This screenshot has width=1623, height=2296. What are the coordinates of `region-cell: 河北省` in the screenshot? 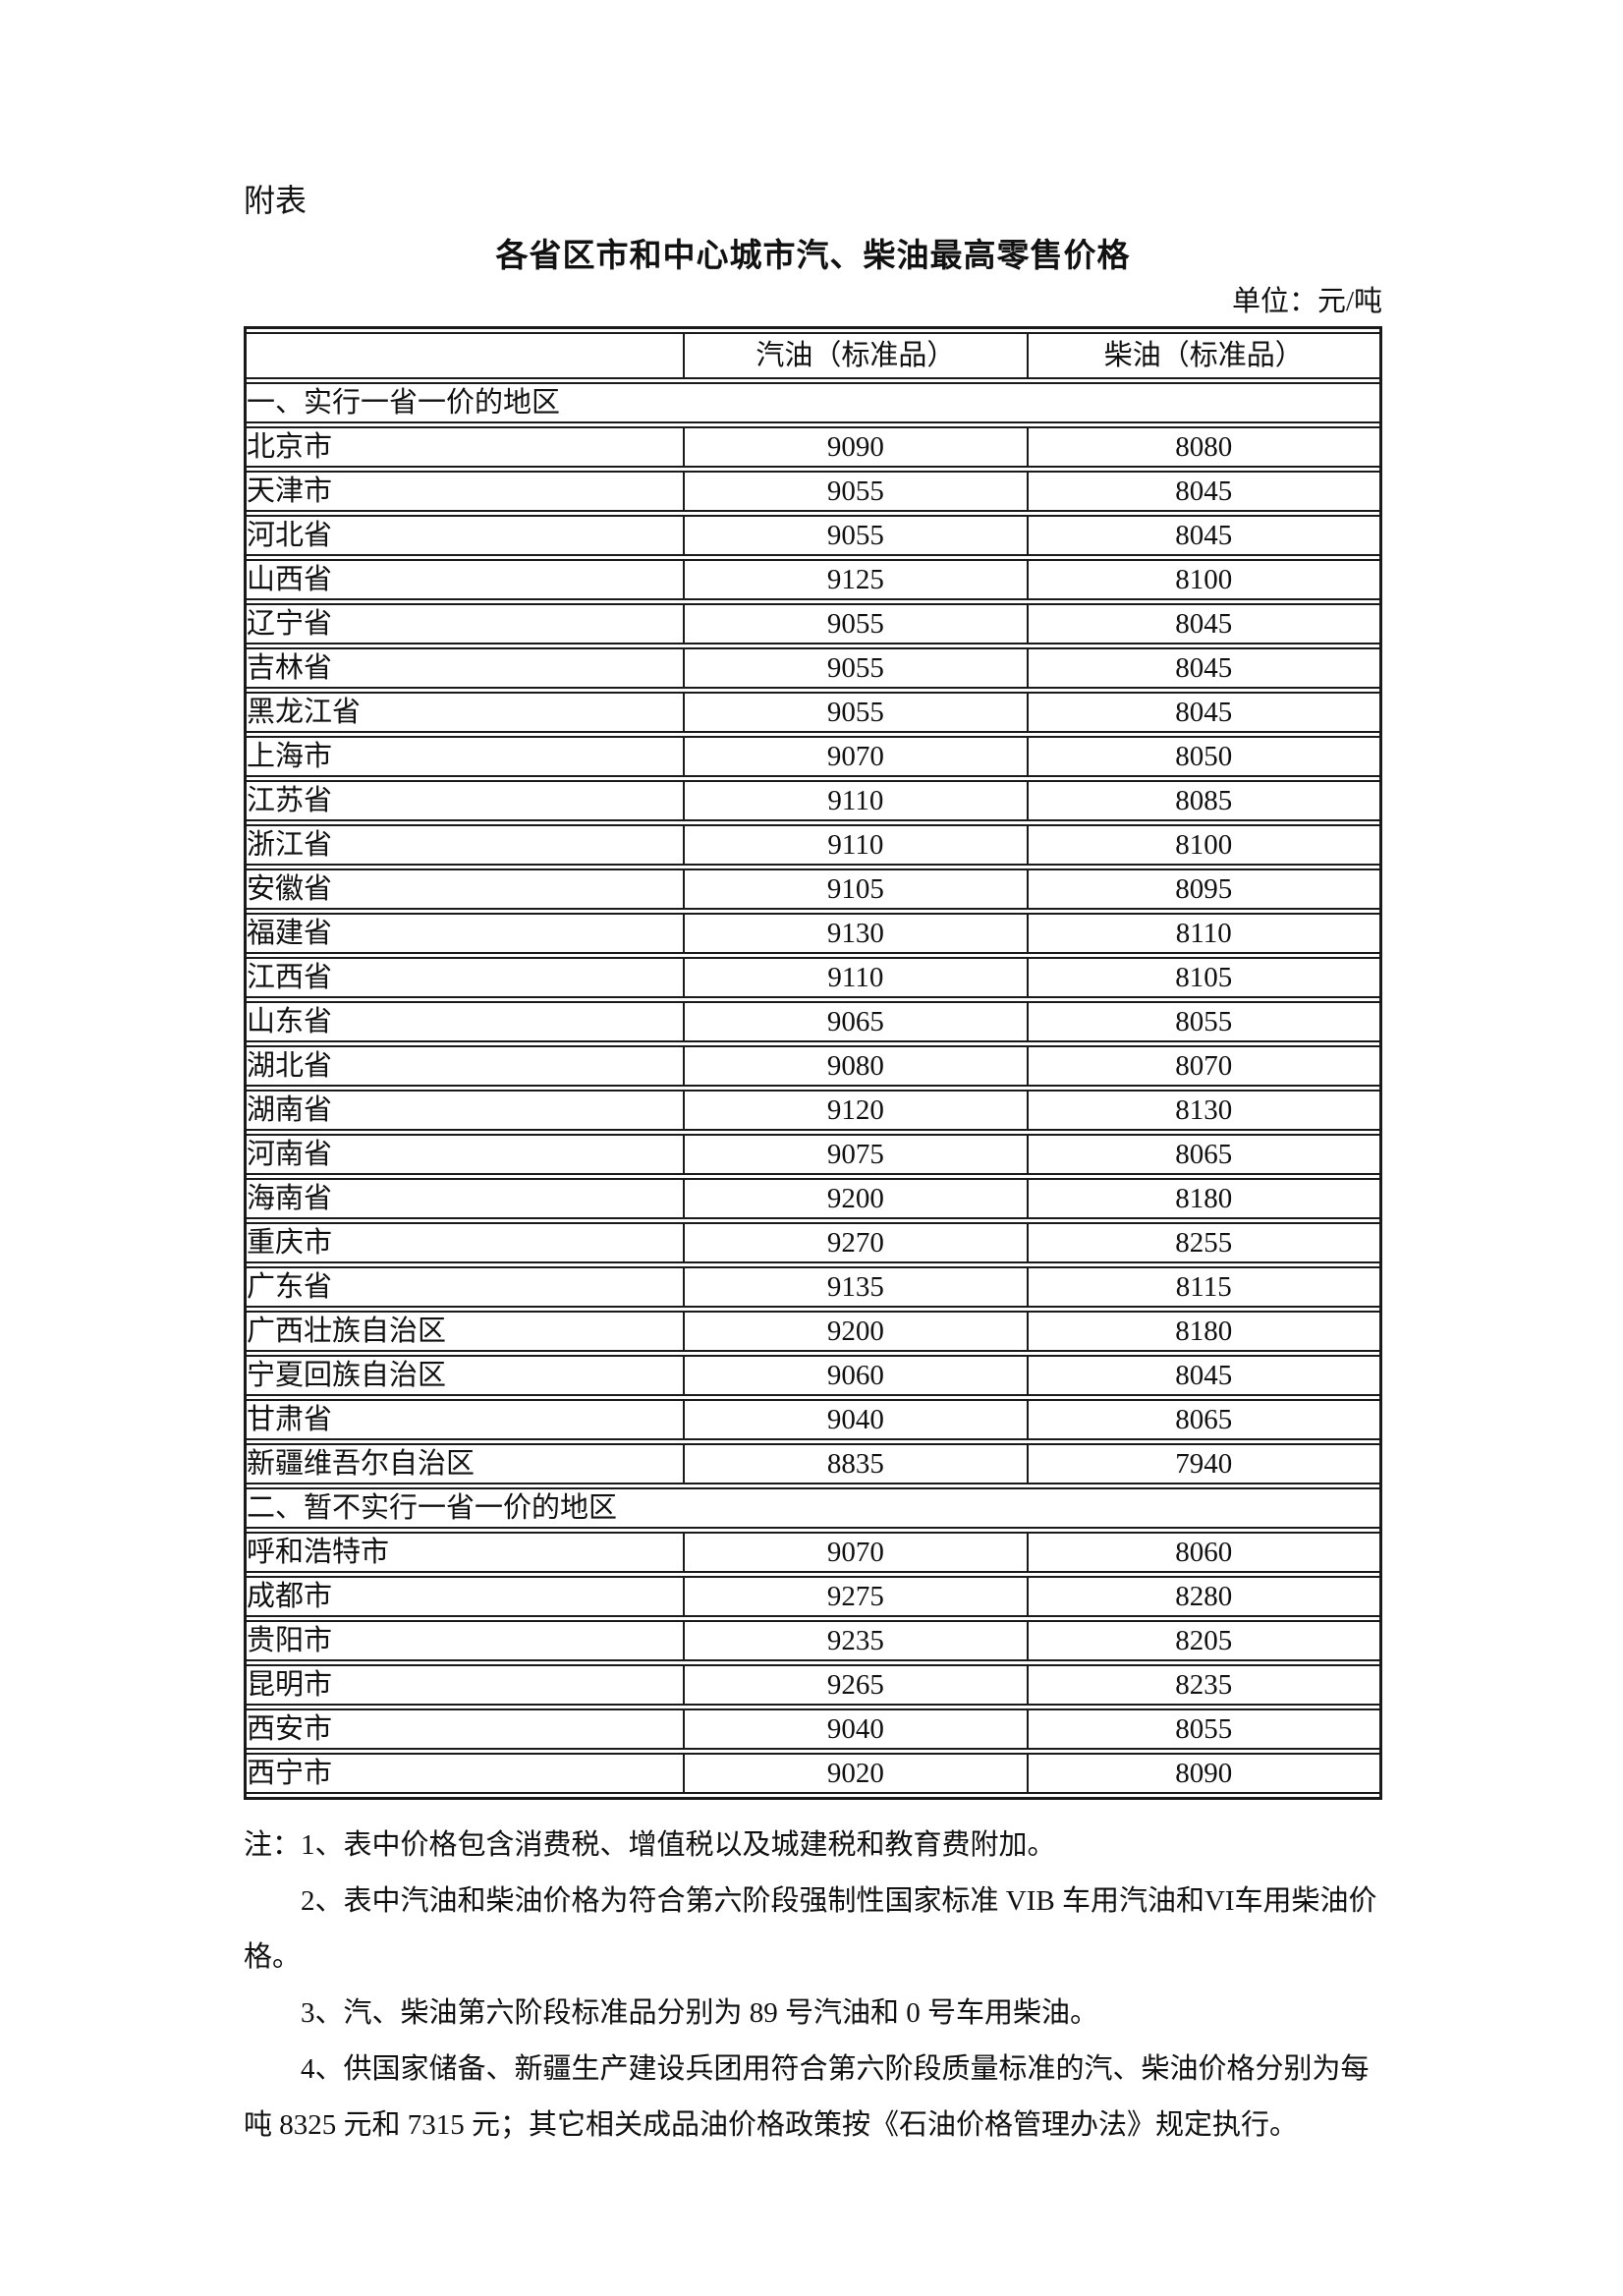 It's located at (466, 535).